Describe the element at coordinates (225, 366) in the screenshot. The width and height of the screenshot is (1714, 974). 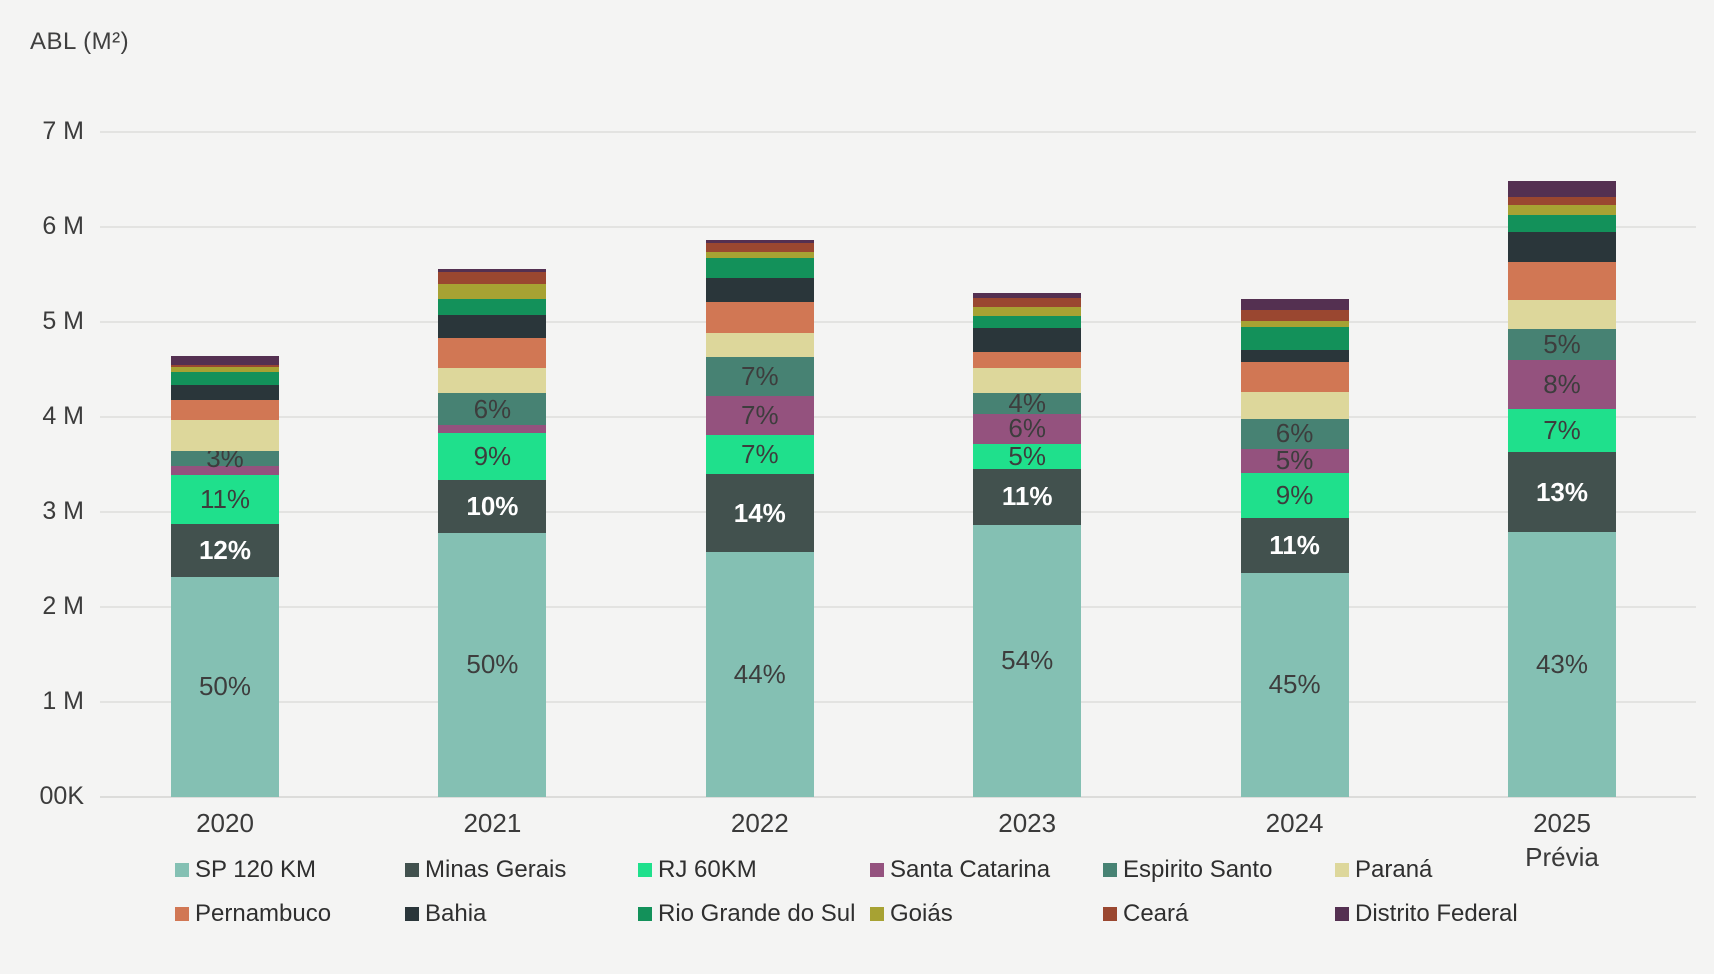
I see `bar-segment-cear-2020` at that location.